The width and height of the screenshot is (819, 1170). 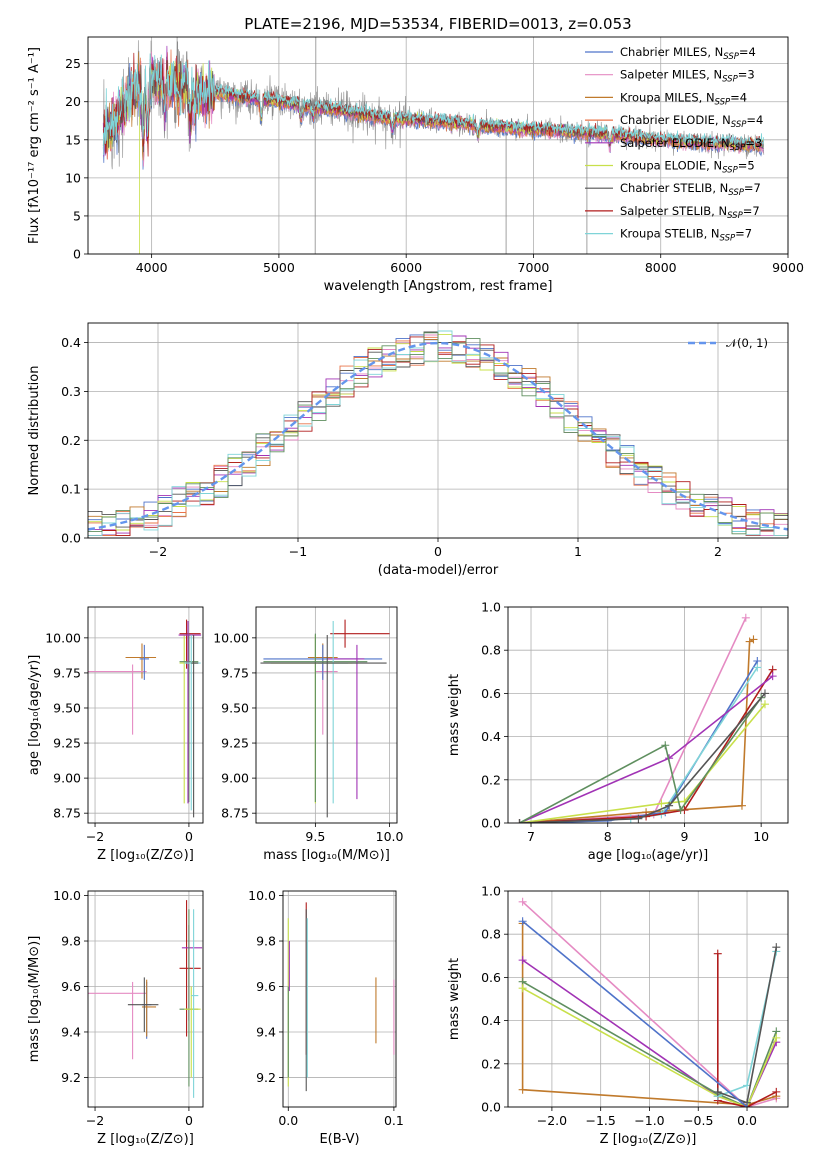 I want to click on y-tick-label: 20, so click(x=73, y=101).